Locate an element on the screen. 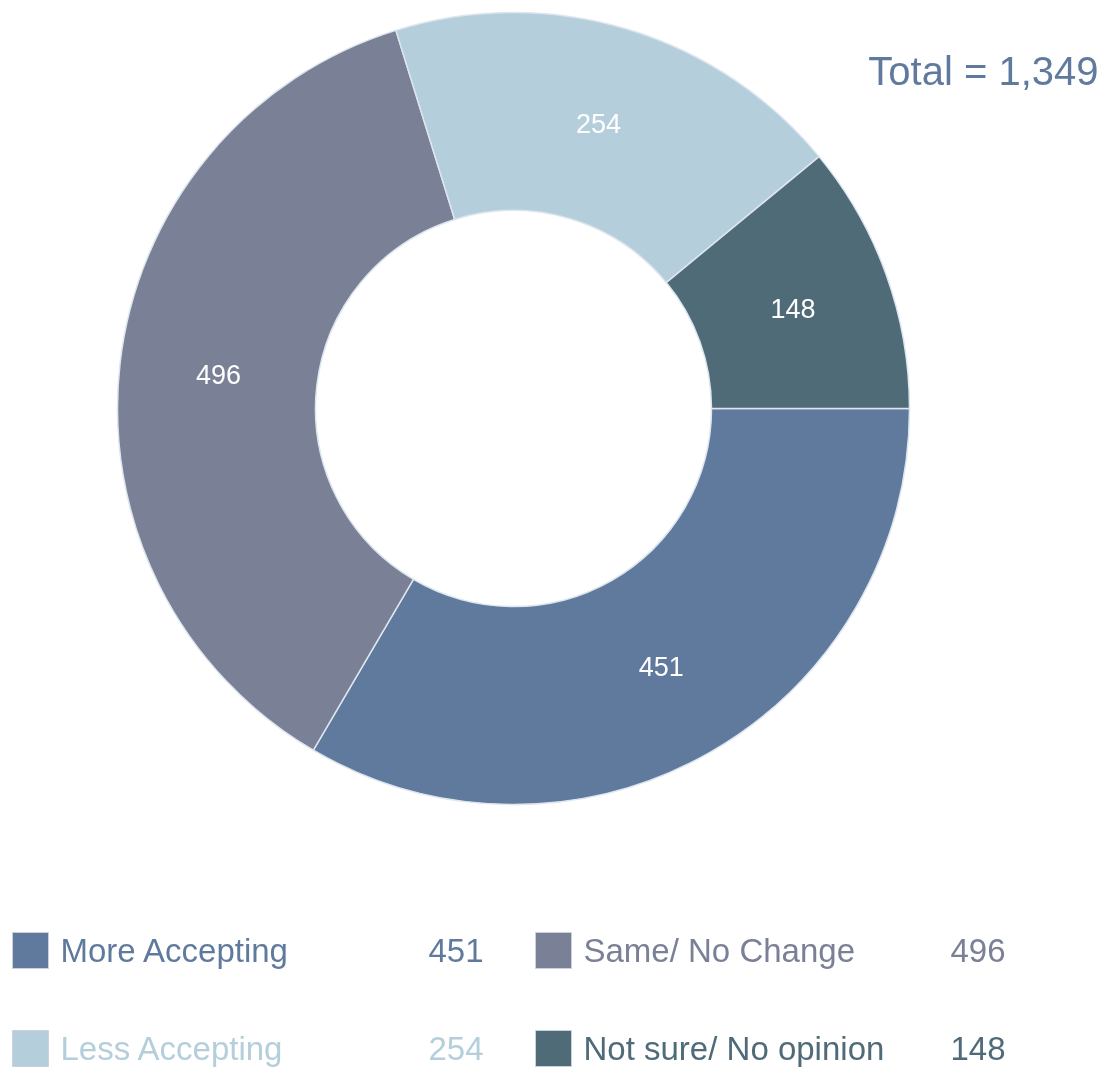  text: 451 is located at coordinates (456, 950).